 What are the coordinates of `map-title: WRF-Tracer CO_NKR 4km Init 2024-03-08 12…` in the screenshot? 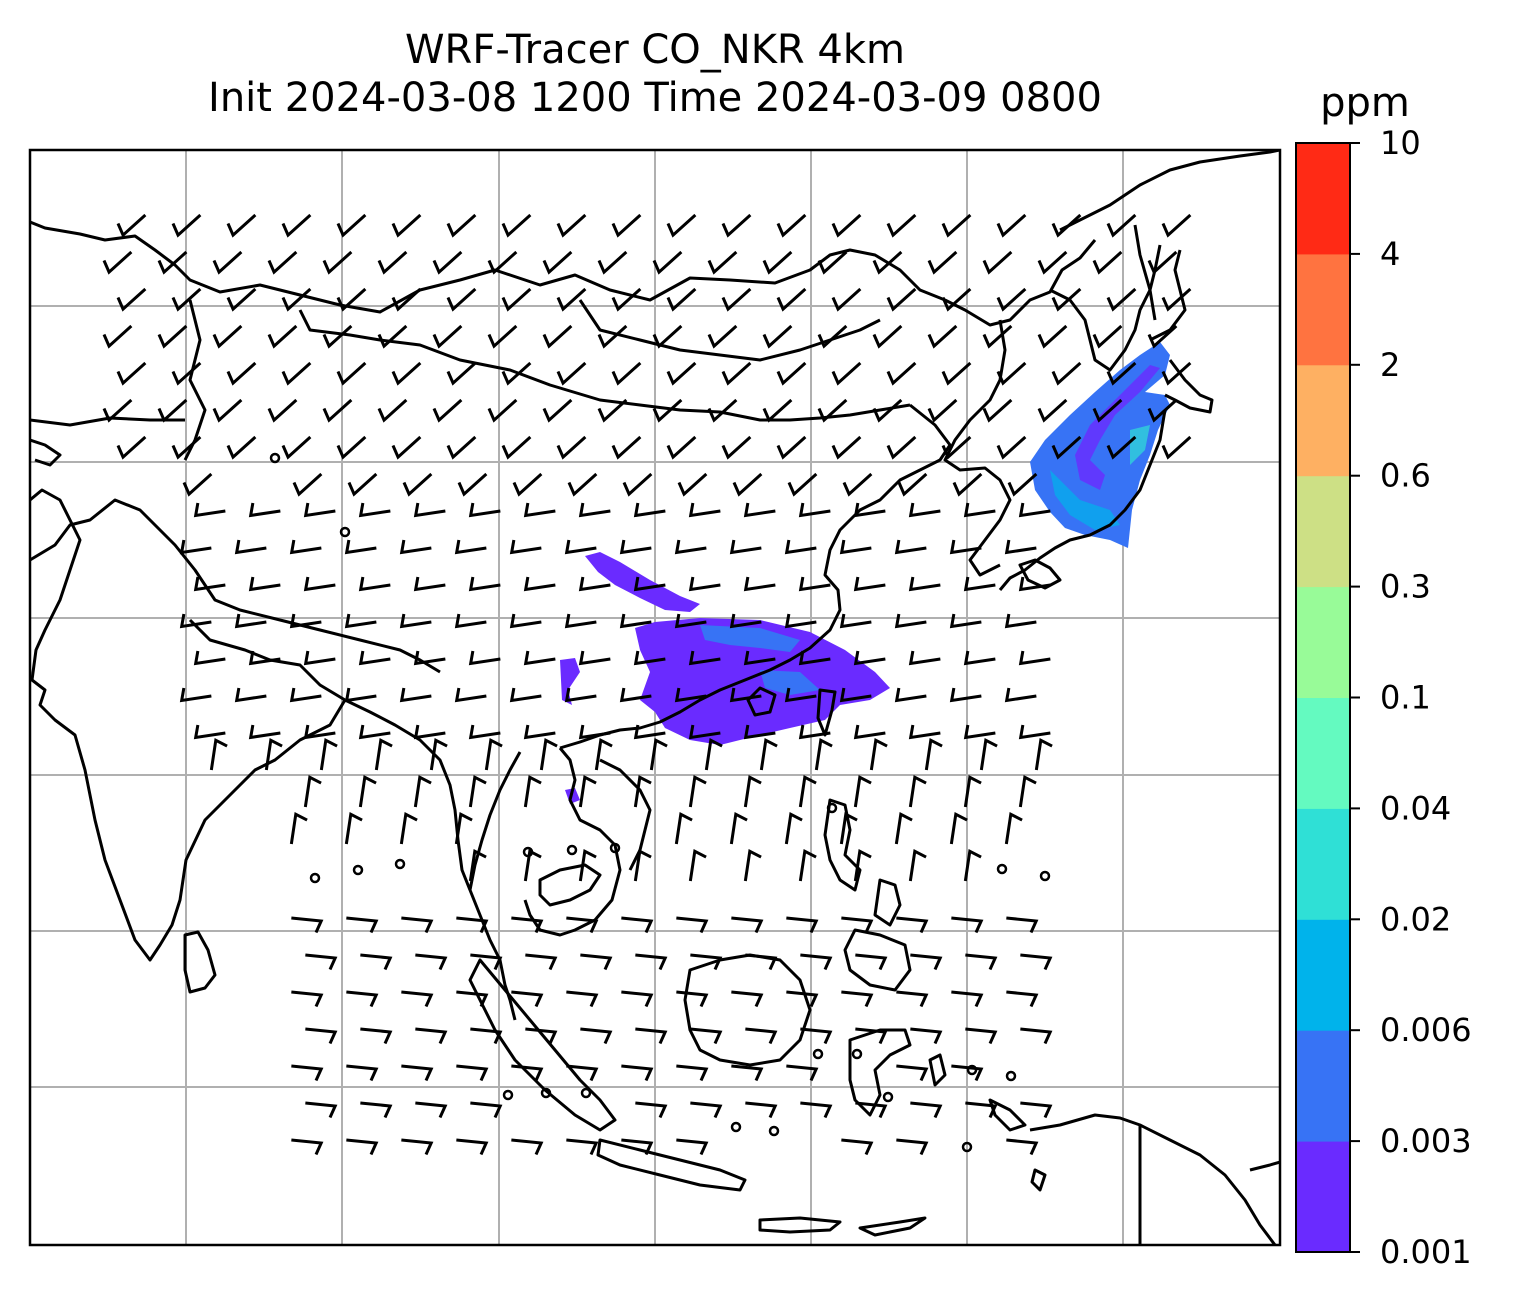 It's located at (655, 74).